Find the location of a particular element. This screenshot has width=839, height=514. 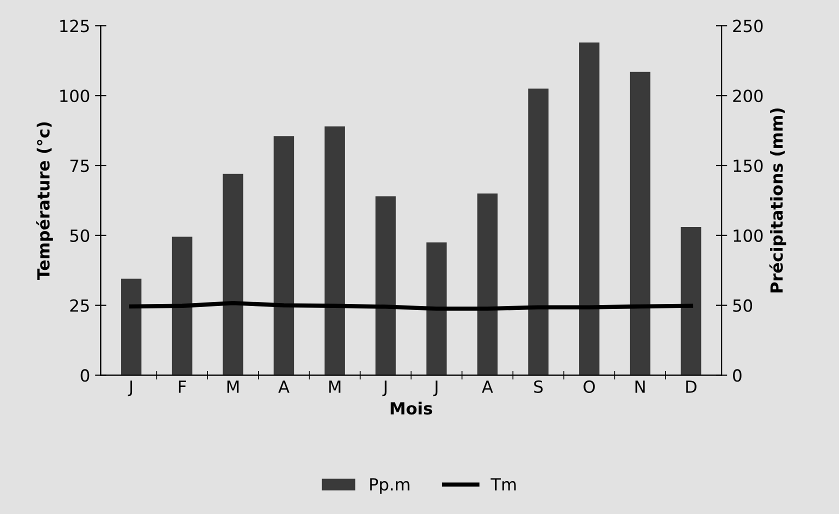

y2-tick-label: 150 is located at coordinates (748, 165).